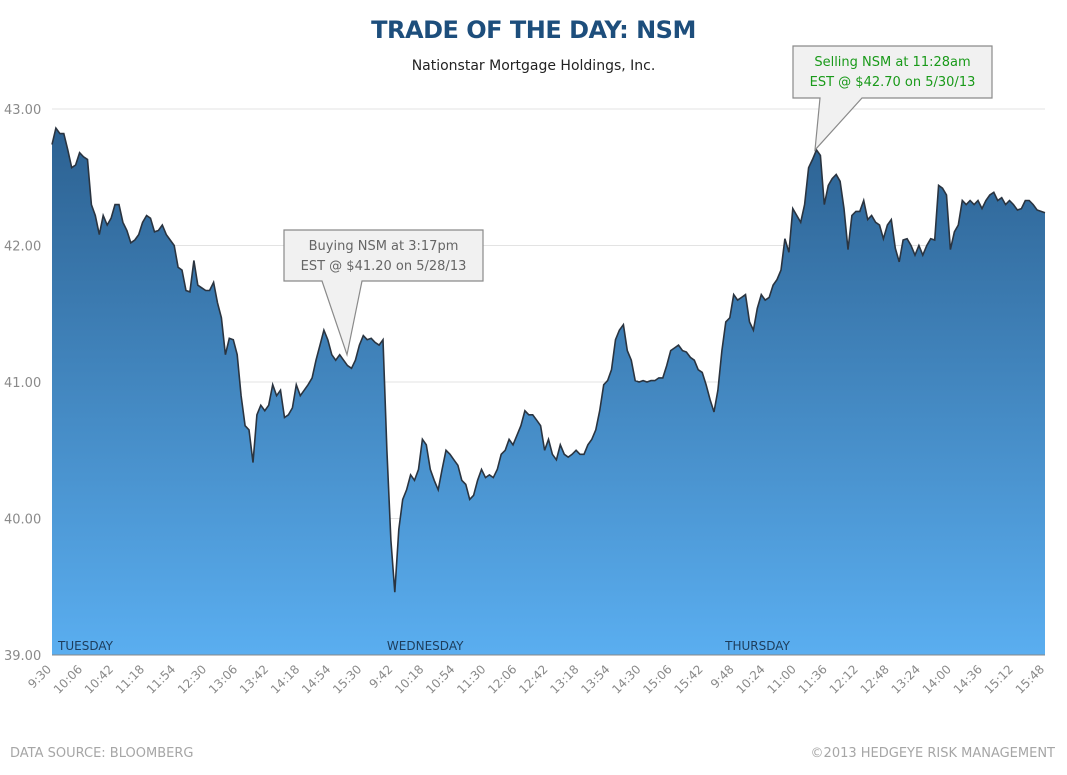 This screenshot has width=1067, height=775. I want to click on x-tick-label: 12:42, so click(533, 679).